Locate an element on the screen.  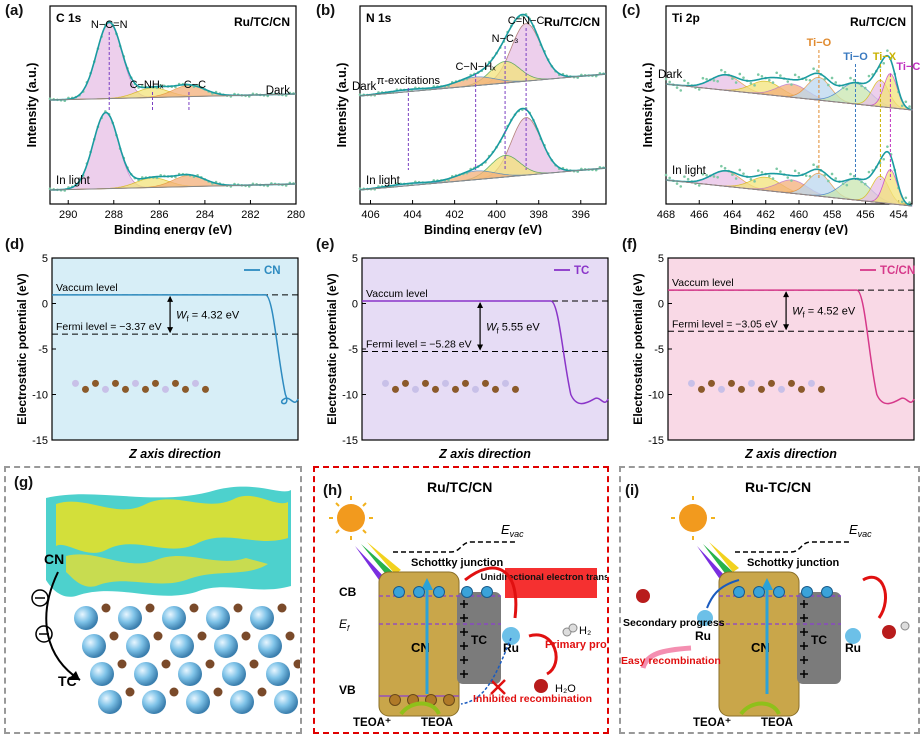
fermi-level-label: Fermi level = −3.05 eV is located at coordinates (725, 324).